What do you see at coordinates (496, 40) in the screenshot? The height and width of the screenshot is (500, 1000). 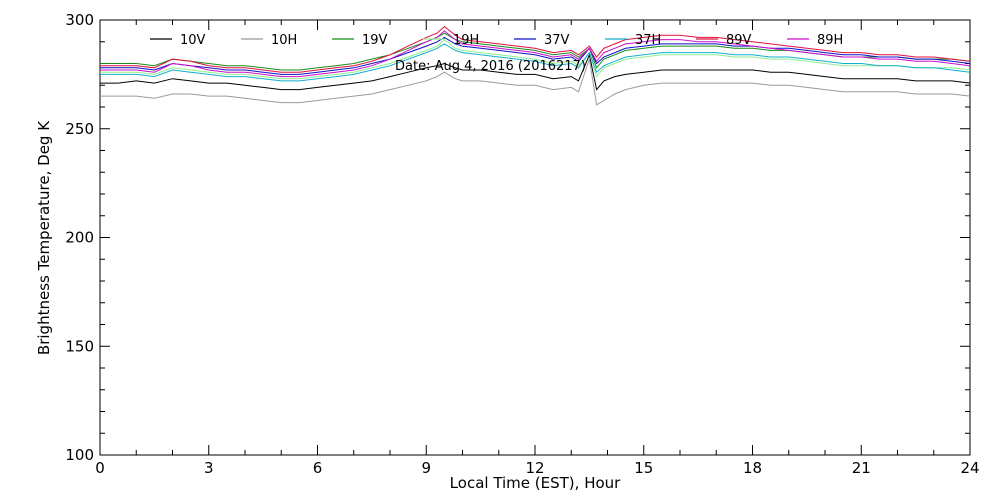 I see `legend: 10V 10H 19V 19H 37V 37H 89V 89H` at bounding box center [496, 40].